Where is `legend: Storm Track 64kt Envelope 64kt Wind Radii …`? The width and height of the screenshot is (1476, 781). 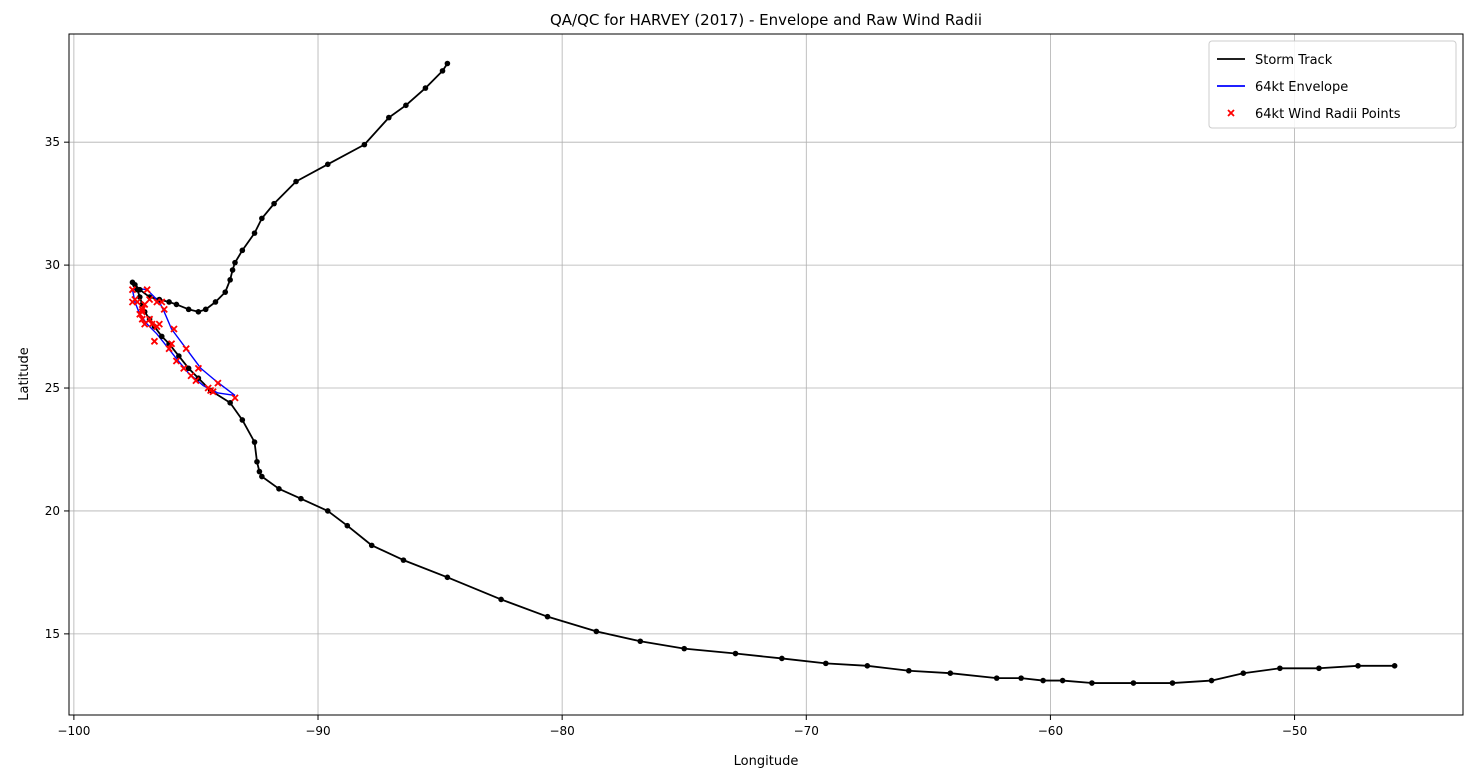
legend: Storm Track 64kt Envelope 64kt Wind Radii … is located at coordinates (1332, 84).